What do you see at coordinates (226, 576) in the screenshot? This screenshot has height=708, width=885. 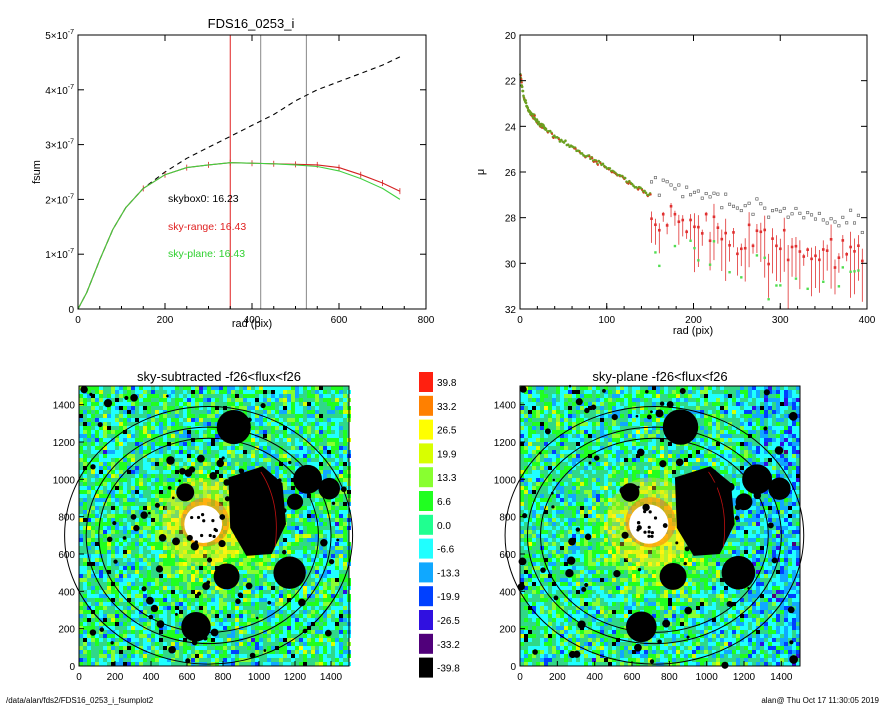 I see `mask-circle` at bounding box center [226, 576].